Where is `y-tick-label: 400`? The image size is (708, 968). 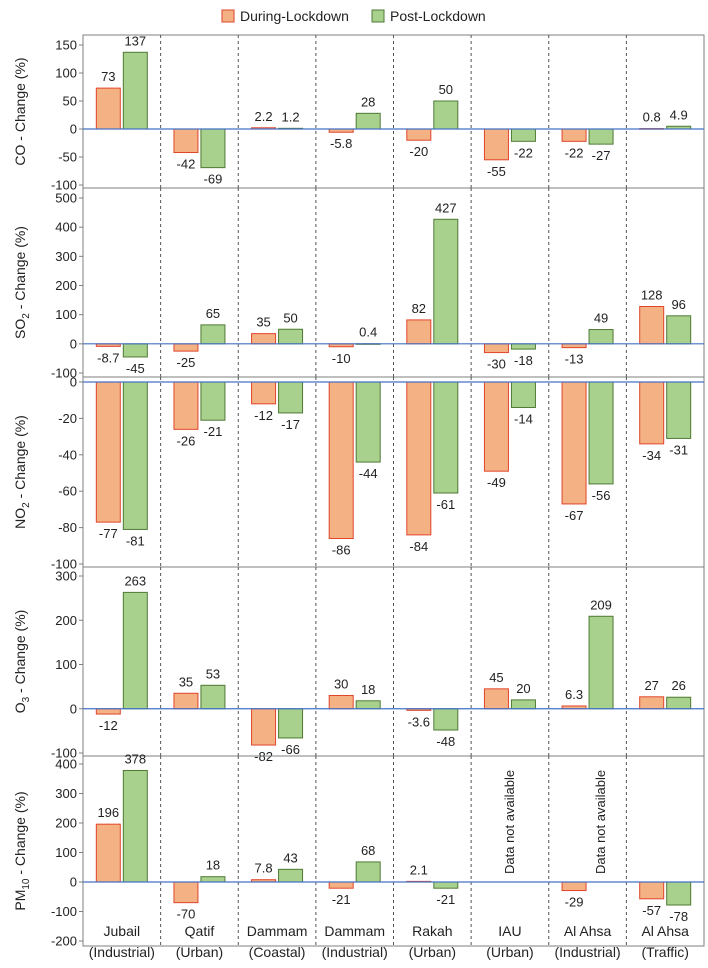
y-tick-label: 400 is located at coordinates (66, 227).